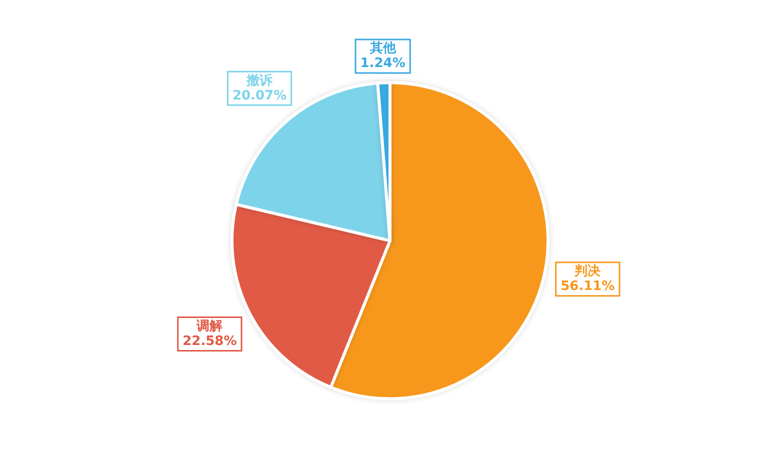  I want to click on data-label: 1.24%, so click(383, 64).